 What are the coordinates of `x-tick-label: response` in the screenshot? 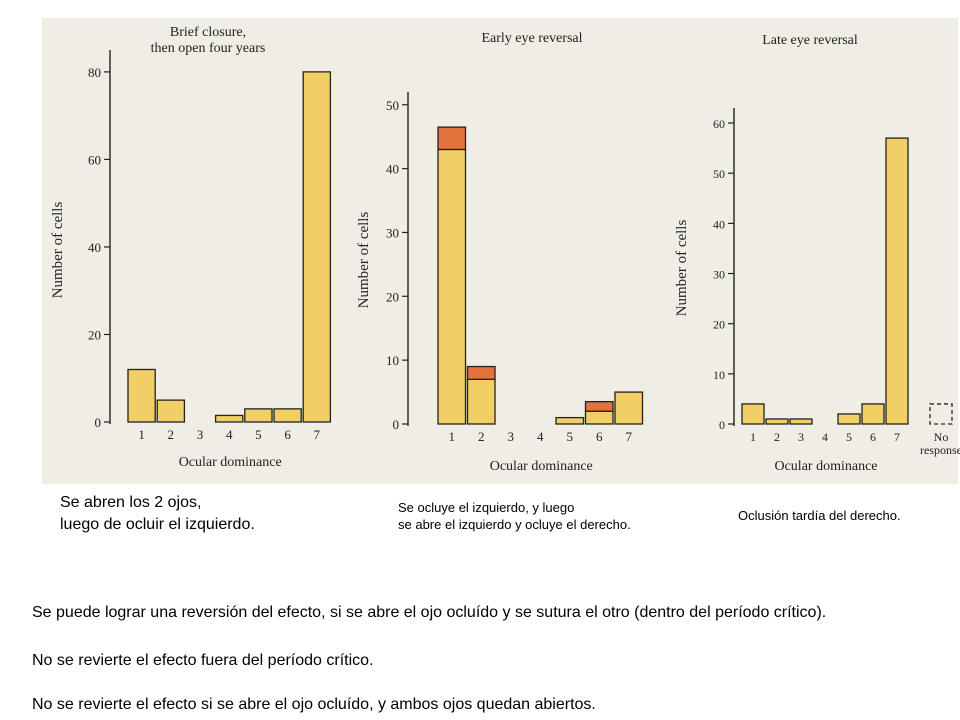 It's located at (940, 450).